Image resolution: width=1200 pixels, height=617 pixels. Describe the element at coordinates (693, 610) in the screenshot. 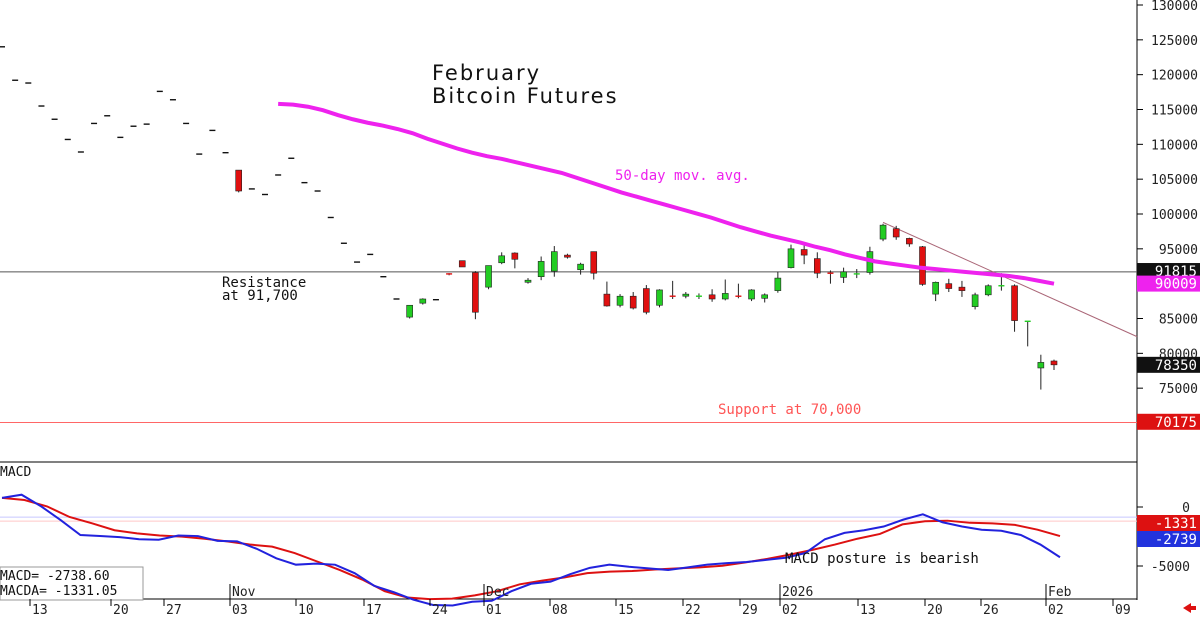

I see `x-day-label: 22` at that location.